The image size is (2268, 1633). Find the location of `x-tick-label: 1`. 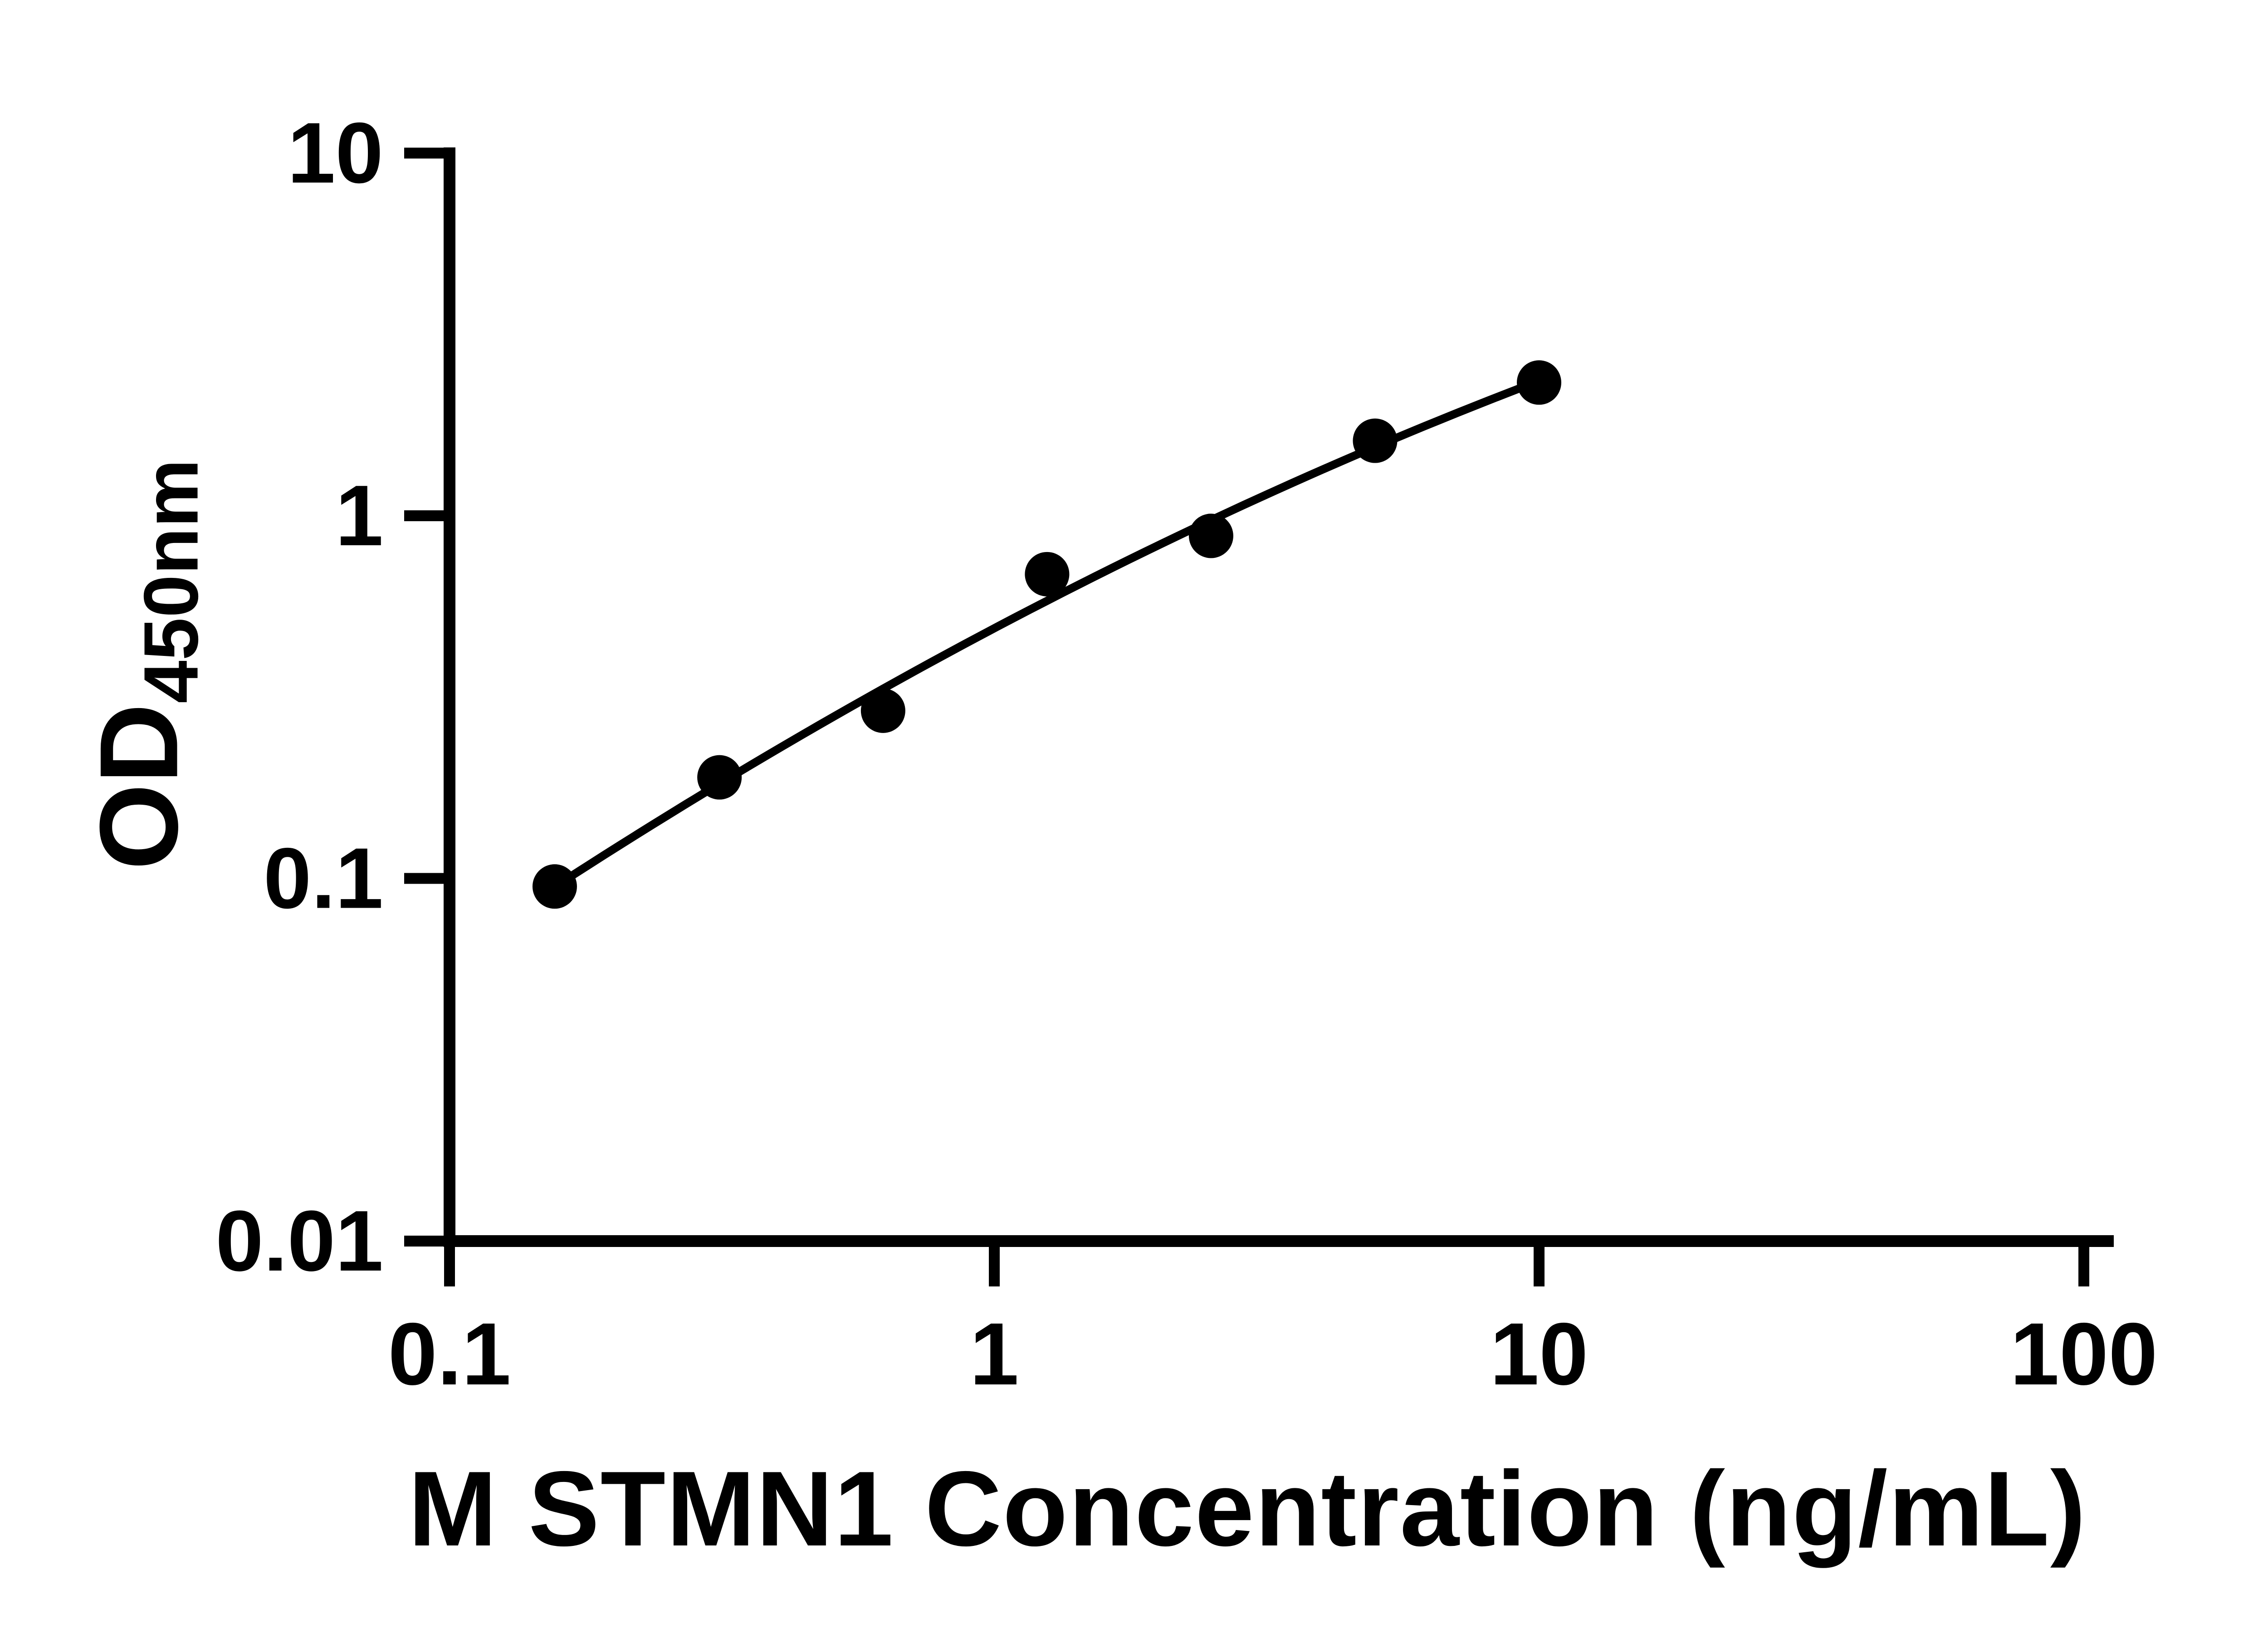

x-tick-label: 1 is located at coordinates (995, 1354).